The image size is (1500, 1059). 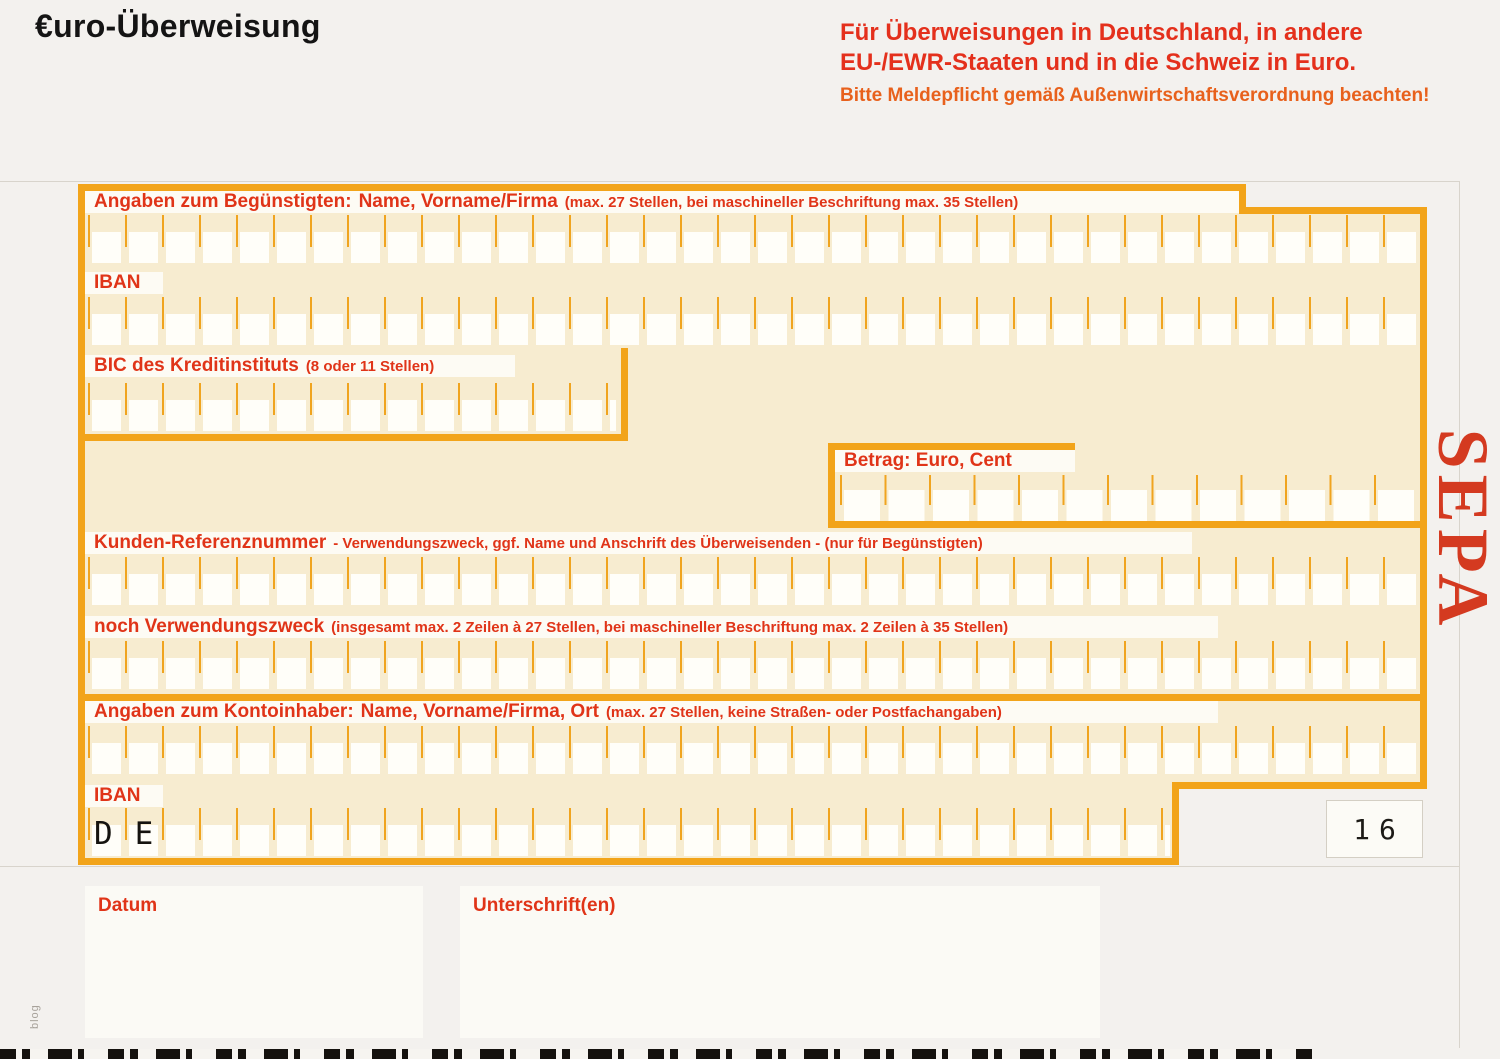 I want to click on beneficiary-sublabel: Name, Vorname/Firma, so click(x=458, y=201).